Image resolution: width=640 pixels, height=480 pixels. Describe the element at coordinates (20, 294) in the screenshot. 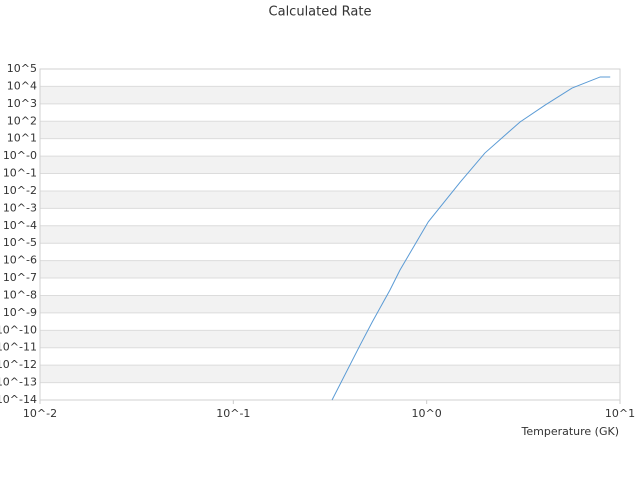

I see `y-tick-label: 10^-8` at that location.